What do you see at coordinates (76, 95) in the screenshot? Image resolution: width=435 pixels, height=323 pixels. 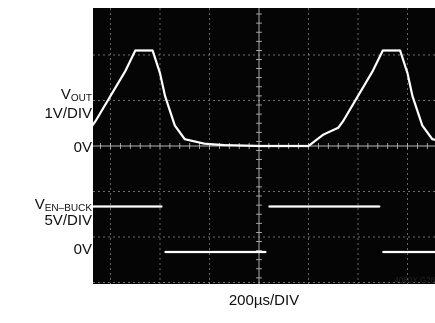 I see `vout-name-label: VOUT` at bounding box center [76, 95].